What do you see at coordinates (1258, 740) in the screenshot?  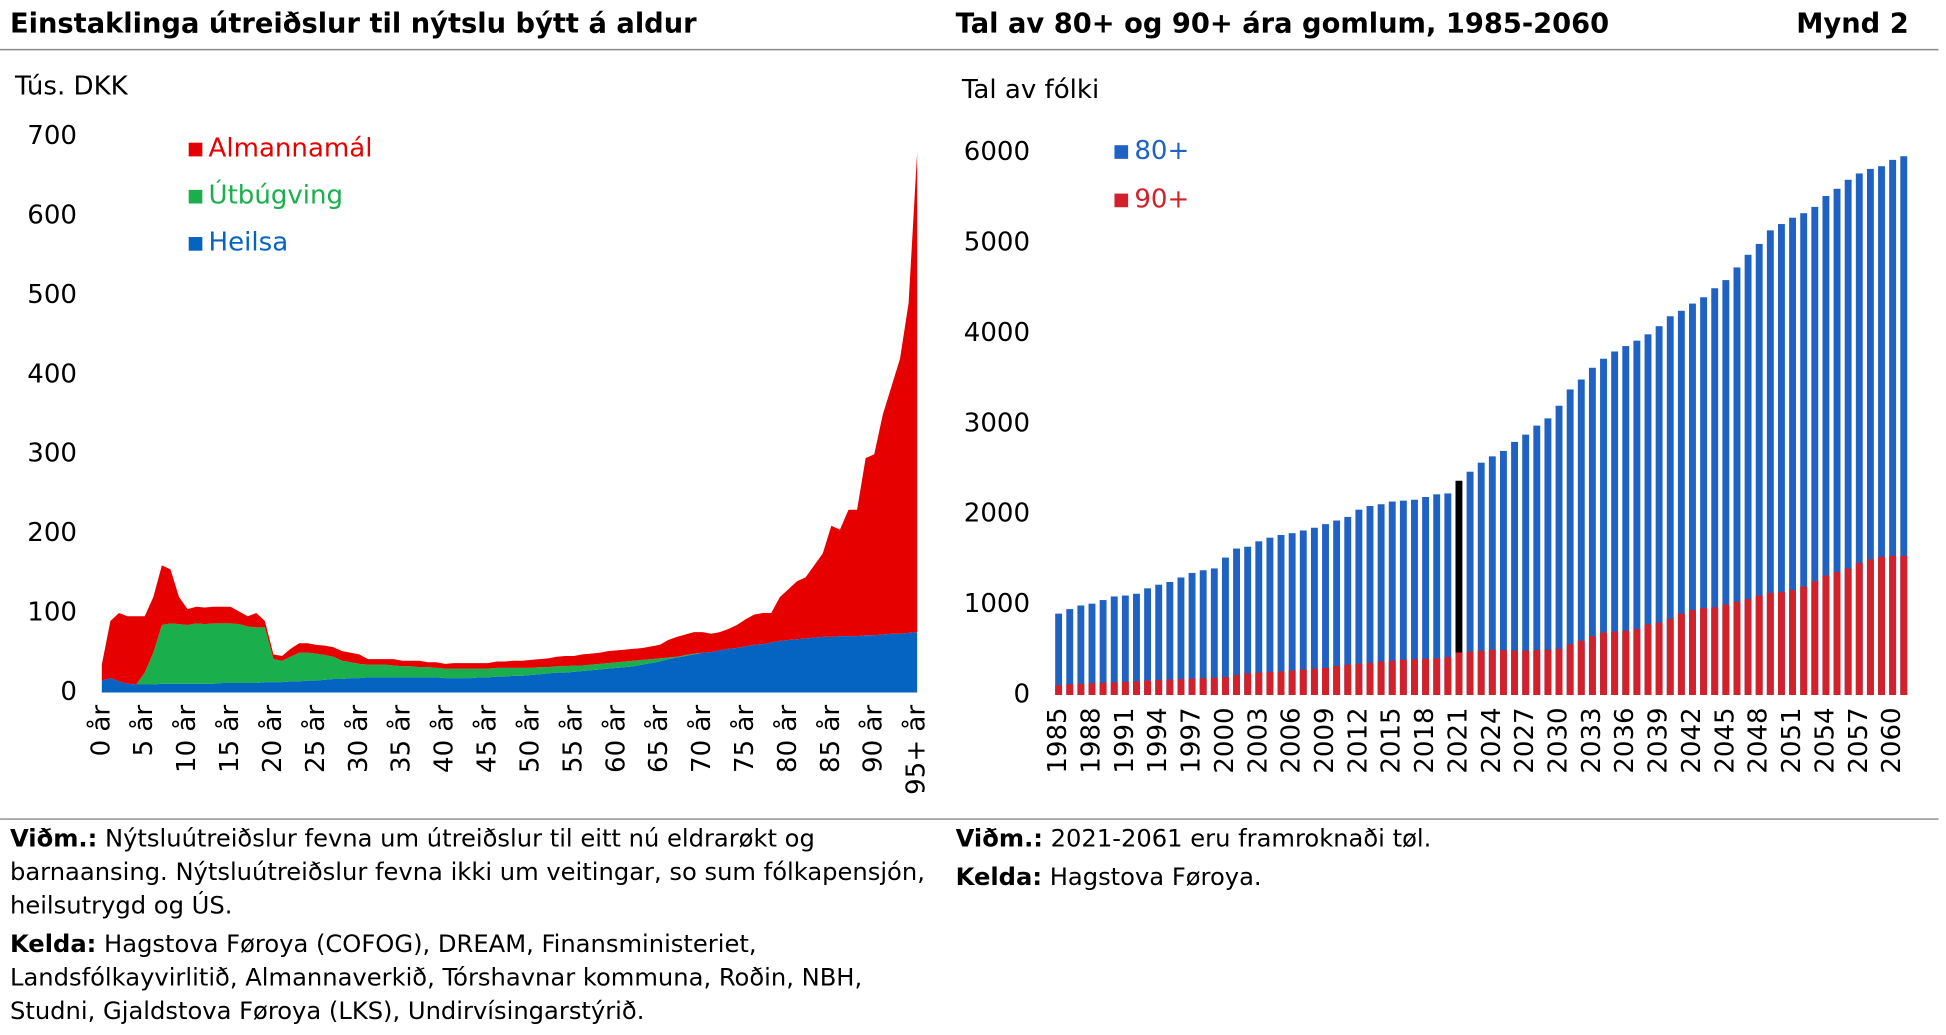 I see `x-tick-label: 2003` at bounding box center [1258, 740].